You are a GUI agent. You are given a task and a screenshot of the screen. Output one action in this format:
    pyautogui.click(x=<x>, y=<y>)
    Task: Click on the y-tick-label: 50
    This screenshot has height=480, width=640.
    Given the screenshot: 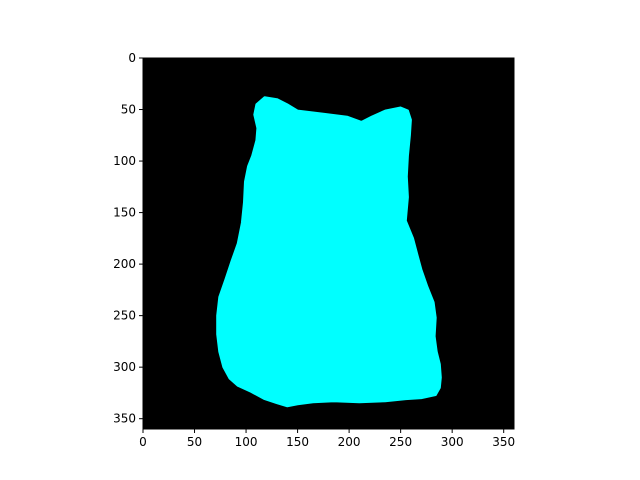 What is the action you would take?
    pyautogui.click(x=128, y=110)
    